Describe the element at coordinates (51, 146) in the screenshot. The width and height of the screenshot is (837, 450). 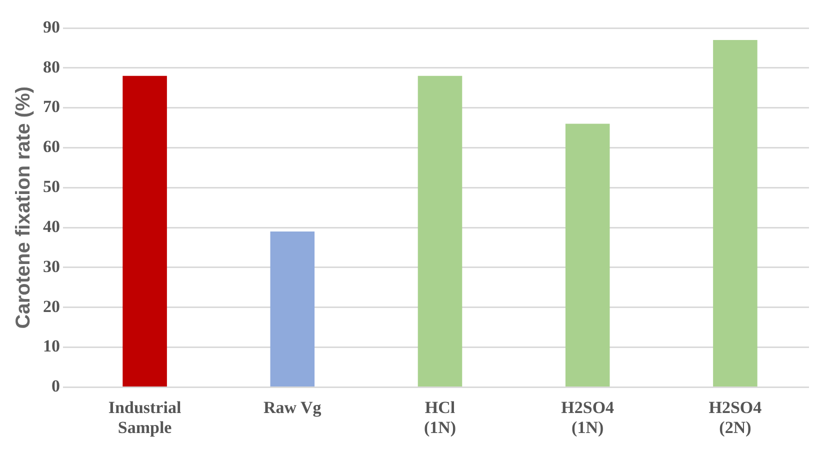
I see `y-tick-label: 60` at that location.